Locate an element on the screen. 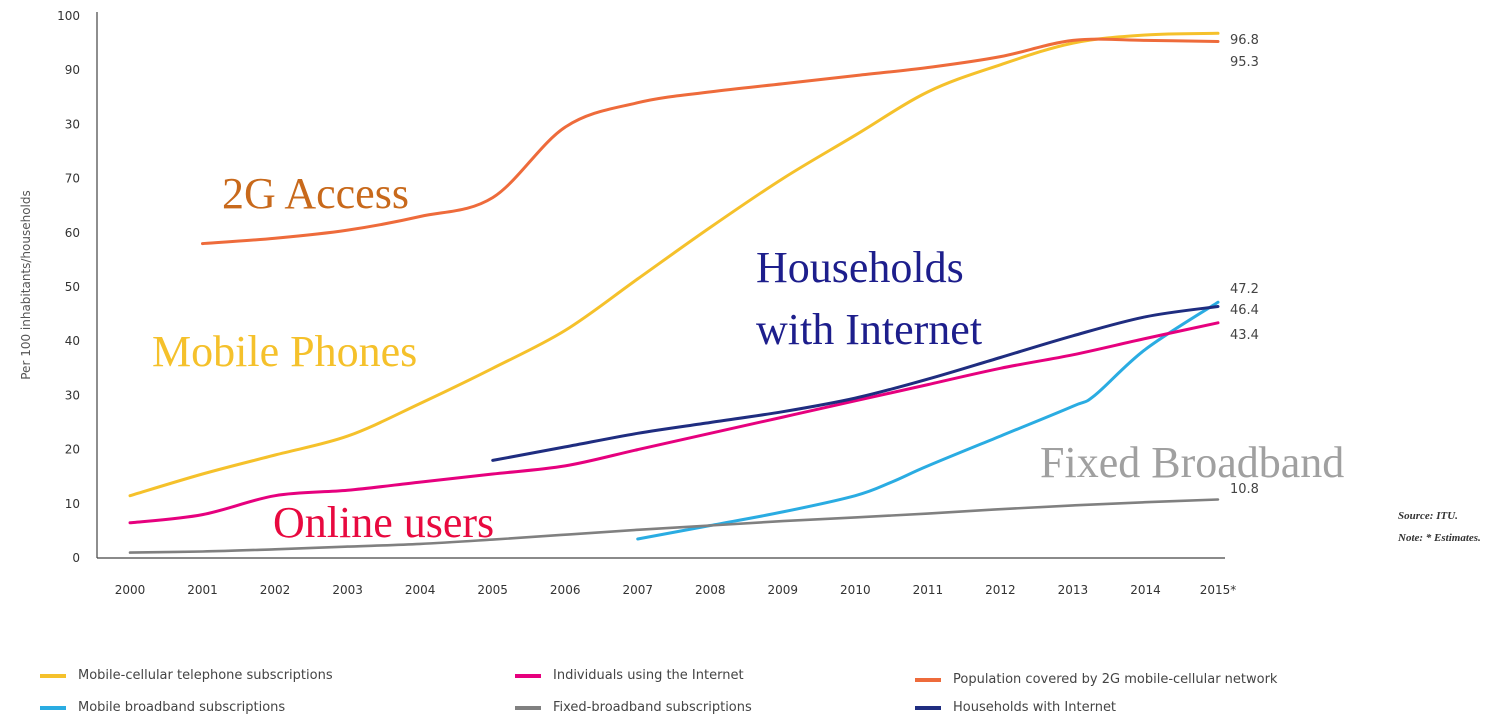 This screenshot has width=1491, height=726. series-line-mobile-broadband is located at coordinates (928, 420).